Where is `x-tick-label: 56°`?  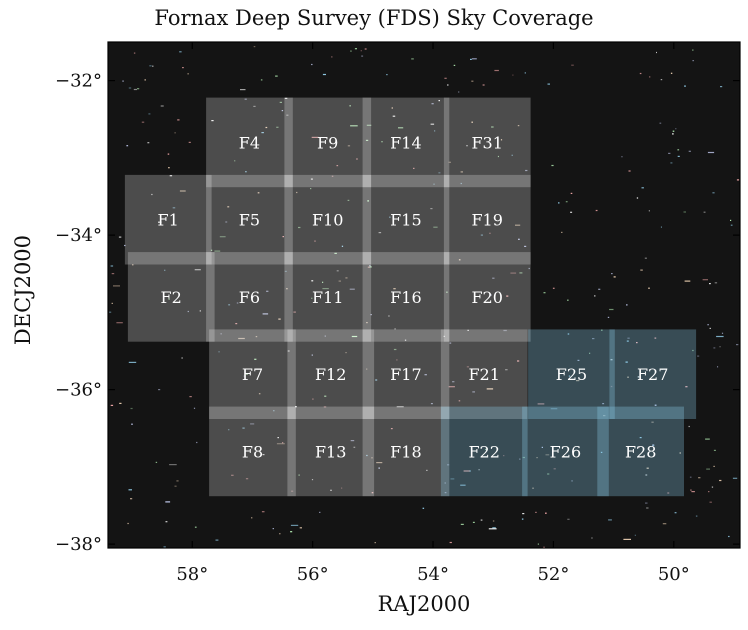
x-tick-label: 56° is located at coordinates (313, 574).